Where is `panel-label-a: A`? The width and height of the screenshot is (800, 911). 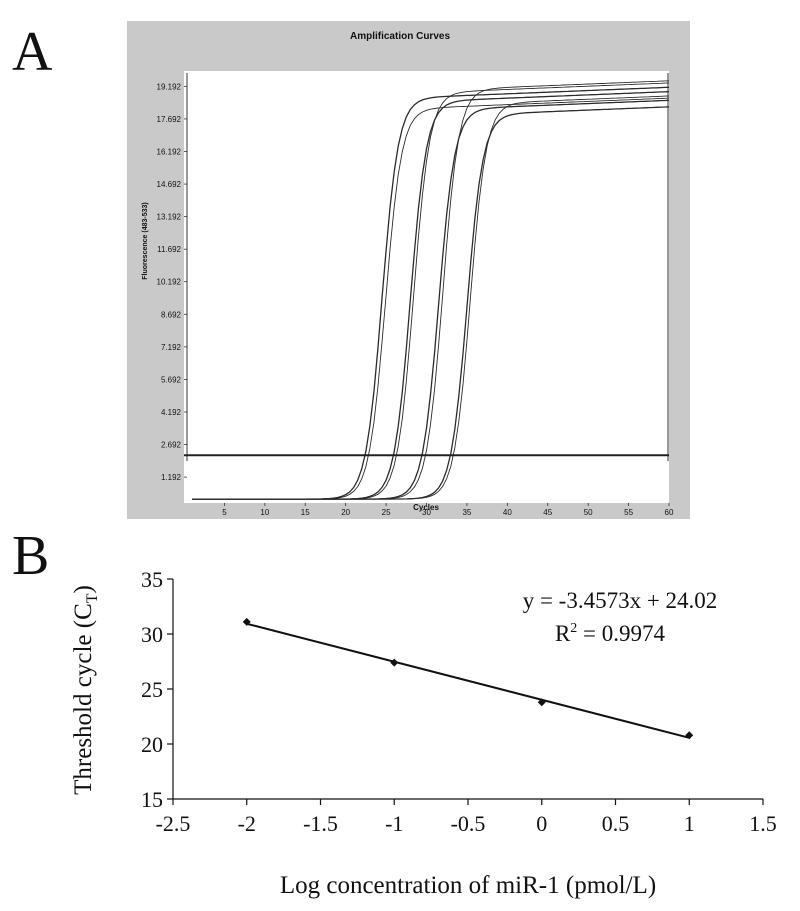 panel-label-a: A is located at coordinates (32, 52).